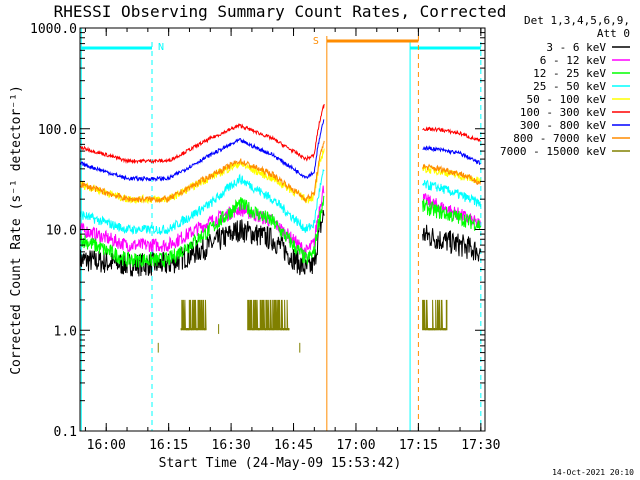 This screenshot has width=640, height=480. Describe the element at coordinates (168, 445) in the screenshot. I see `x-tick-label-1: 16:15` at that location.